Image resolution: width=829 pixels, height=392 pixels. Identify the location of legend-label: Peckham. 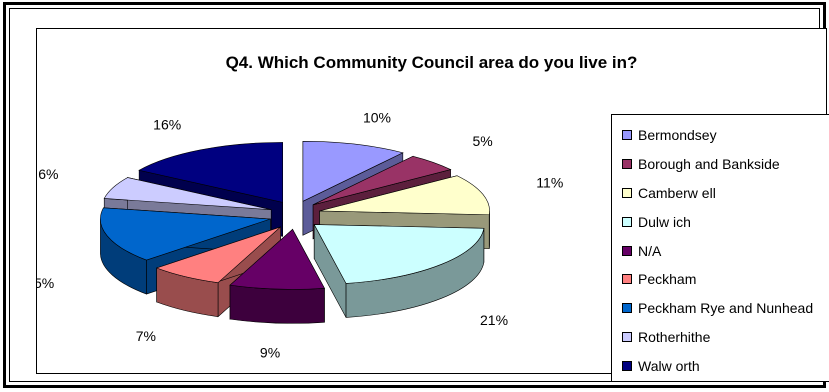
(667, 279).